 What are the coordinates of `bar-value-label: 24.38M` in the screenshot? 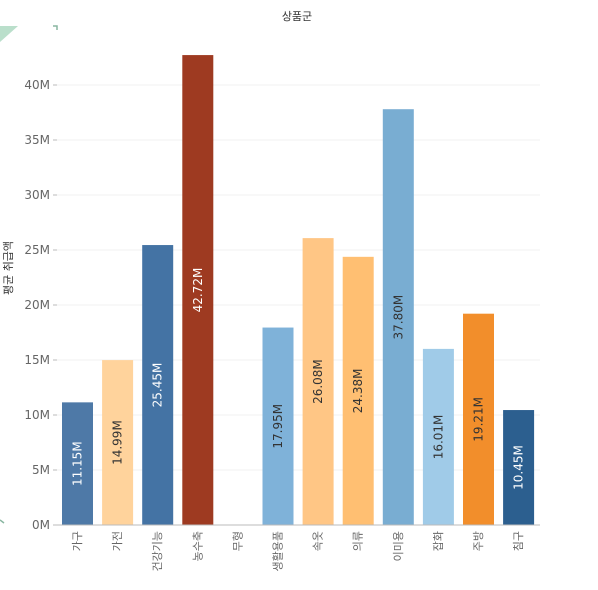 It's located at (358, 391).